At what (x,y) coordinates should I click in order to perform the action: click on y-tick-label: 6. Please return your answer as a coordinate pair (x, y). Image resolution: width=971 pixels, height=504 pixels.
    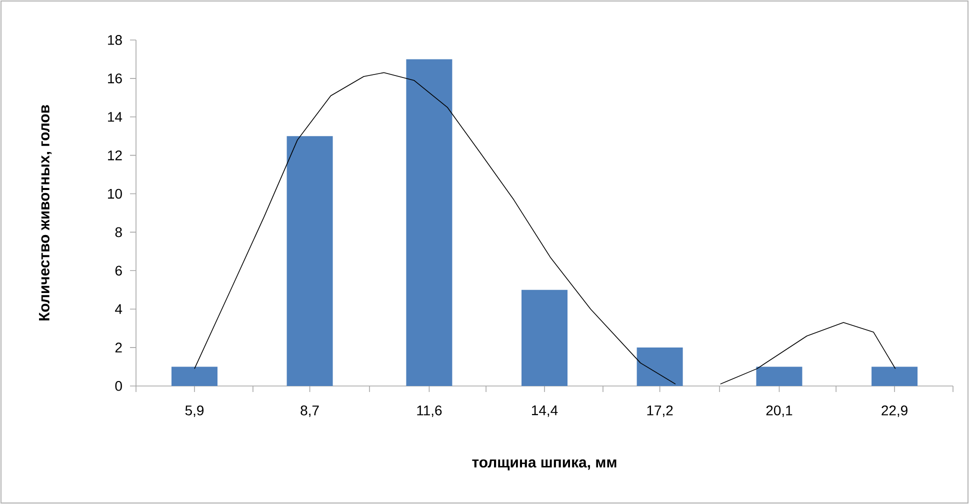
    Looking at the image, I should click on (118, 271).